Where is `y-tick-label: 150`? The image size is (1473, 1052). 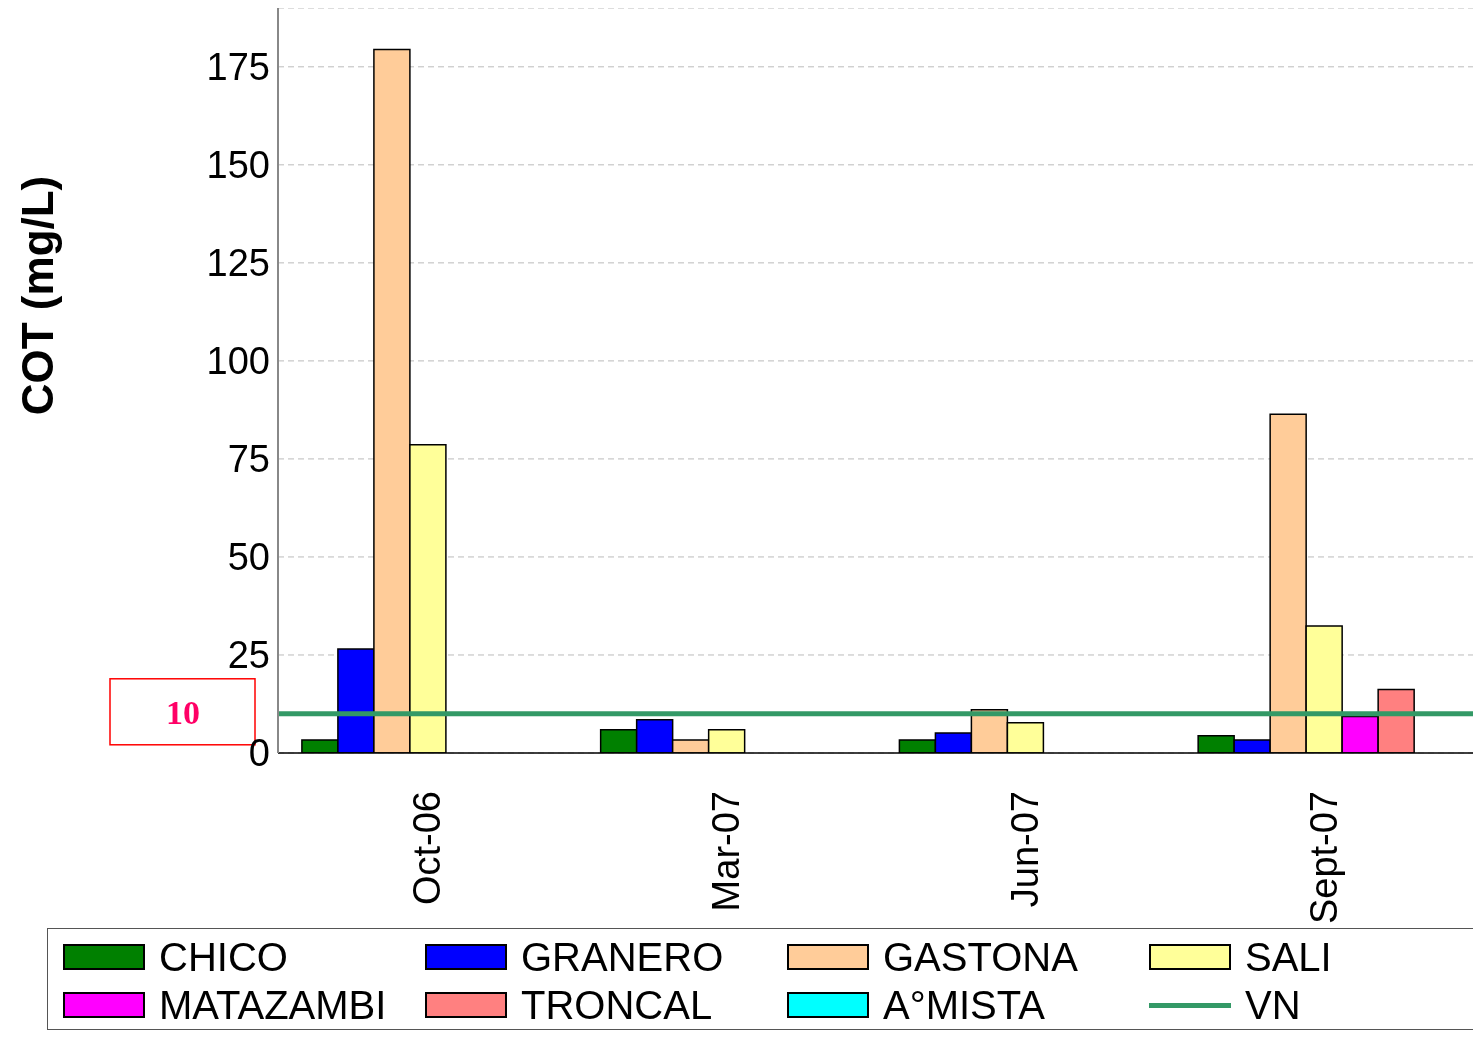 y-tick-label: 150 is located at coordinates (238, 165).